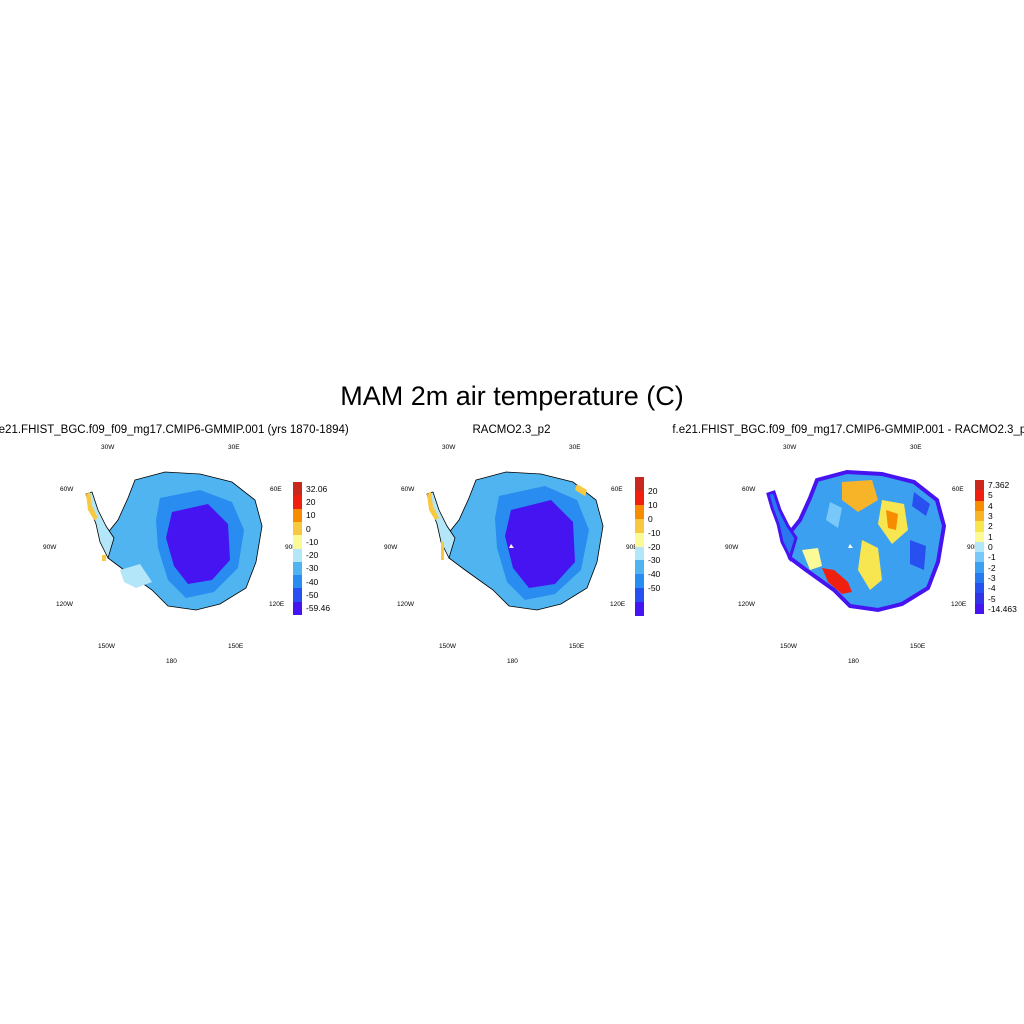 This screenshot has width=1024, height=1024. I want to click on colorbar-diff: 7.362 5 4 3 2 1 0 -1 -2 -3 -4 -5 -14.463, so click(999, 547).